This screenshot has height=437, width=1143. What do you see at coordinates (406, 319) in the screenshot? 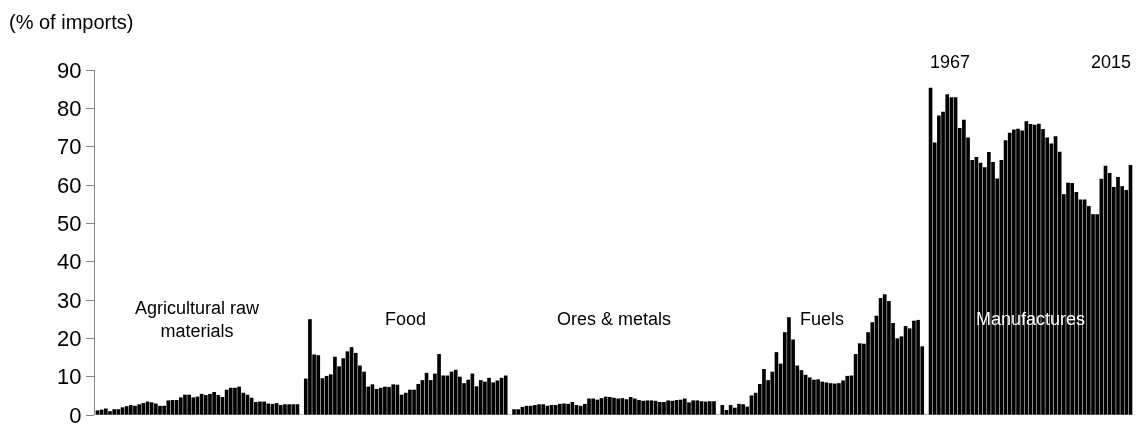
I see `annotation: Food` at bounding box center [406, 319].